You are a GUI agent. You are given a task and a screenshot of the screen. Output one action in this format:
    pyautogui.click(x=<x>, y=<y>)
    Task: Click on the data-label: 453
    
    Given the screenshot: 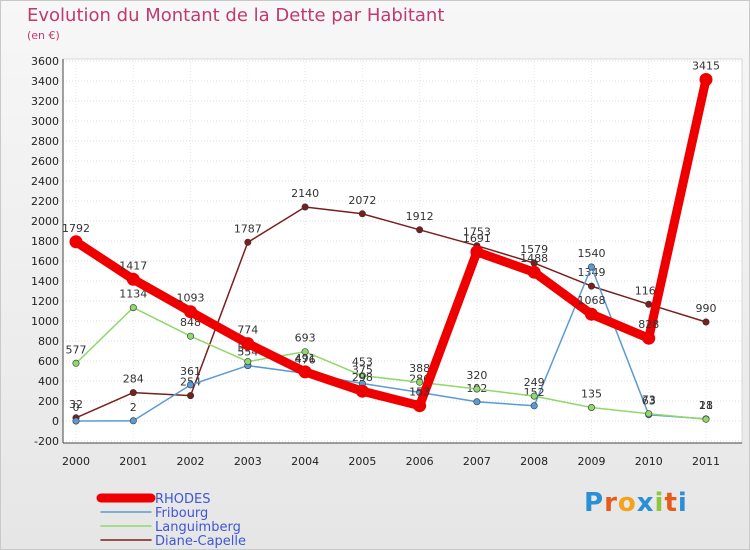 What is the action you would take?
    pyautogui.click(x=362, y=362)
    